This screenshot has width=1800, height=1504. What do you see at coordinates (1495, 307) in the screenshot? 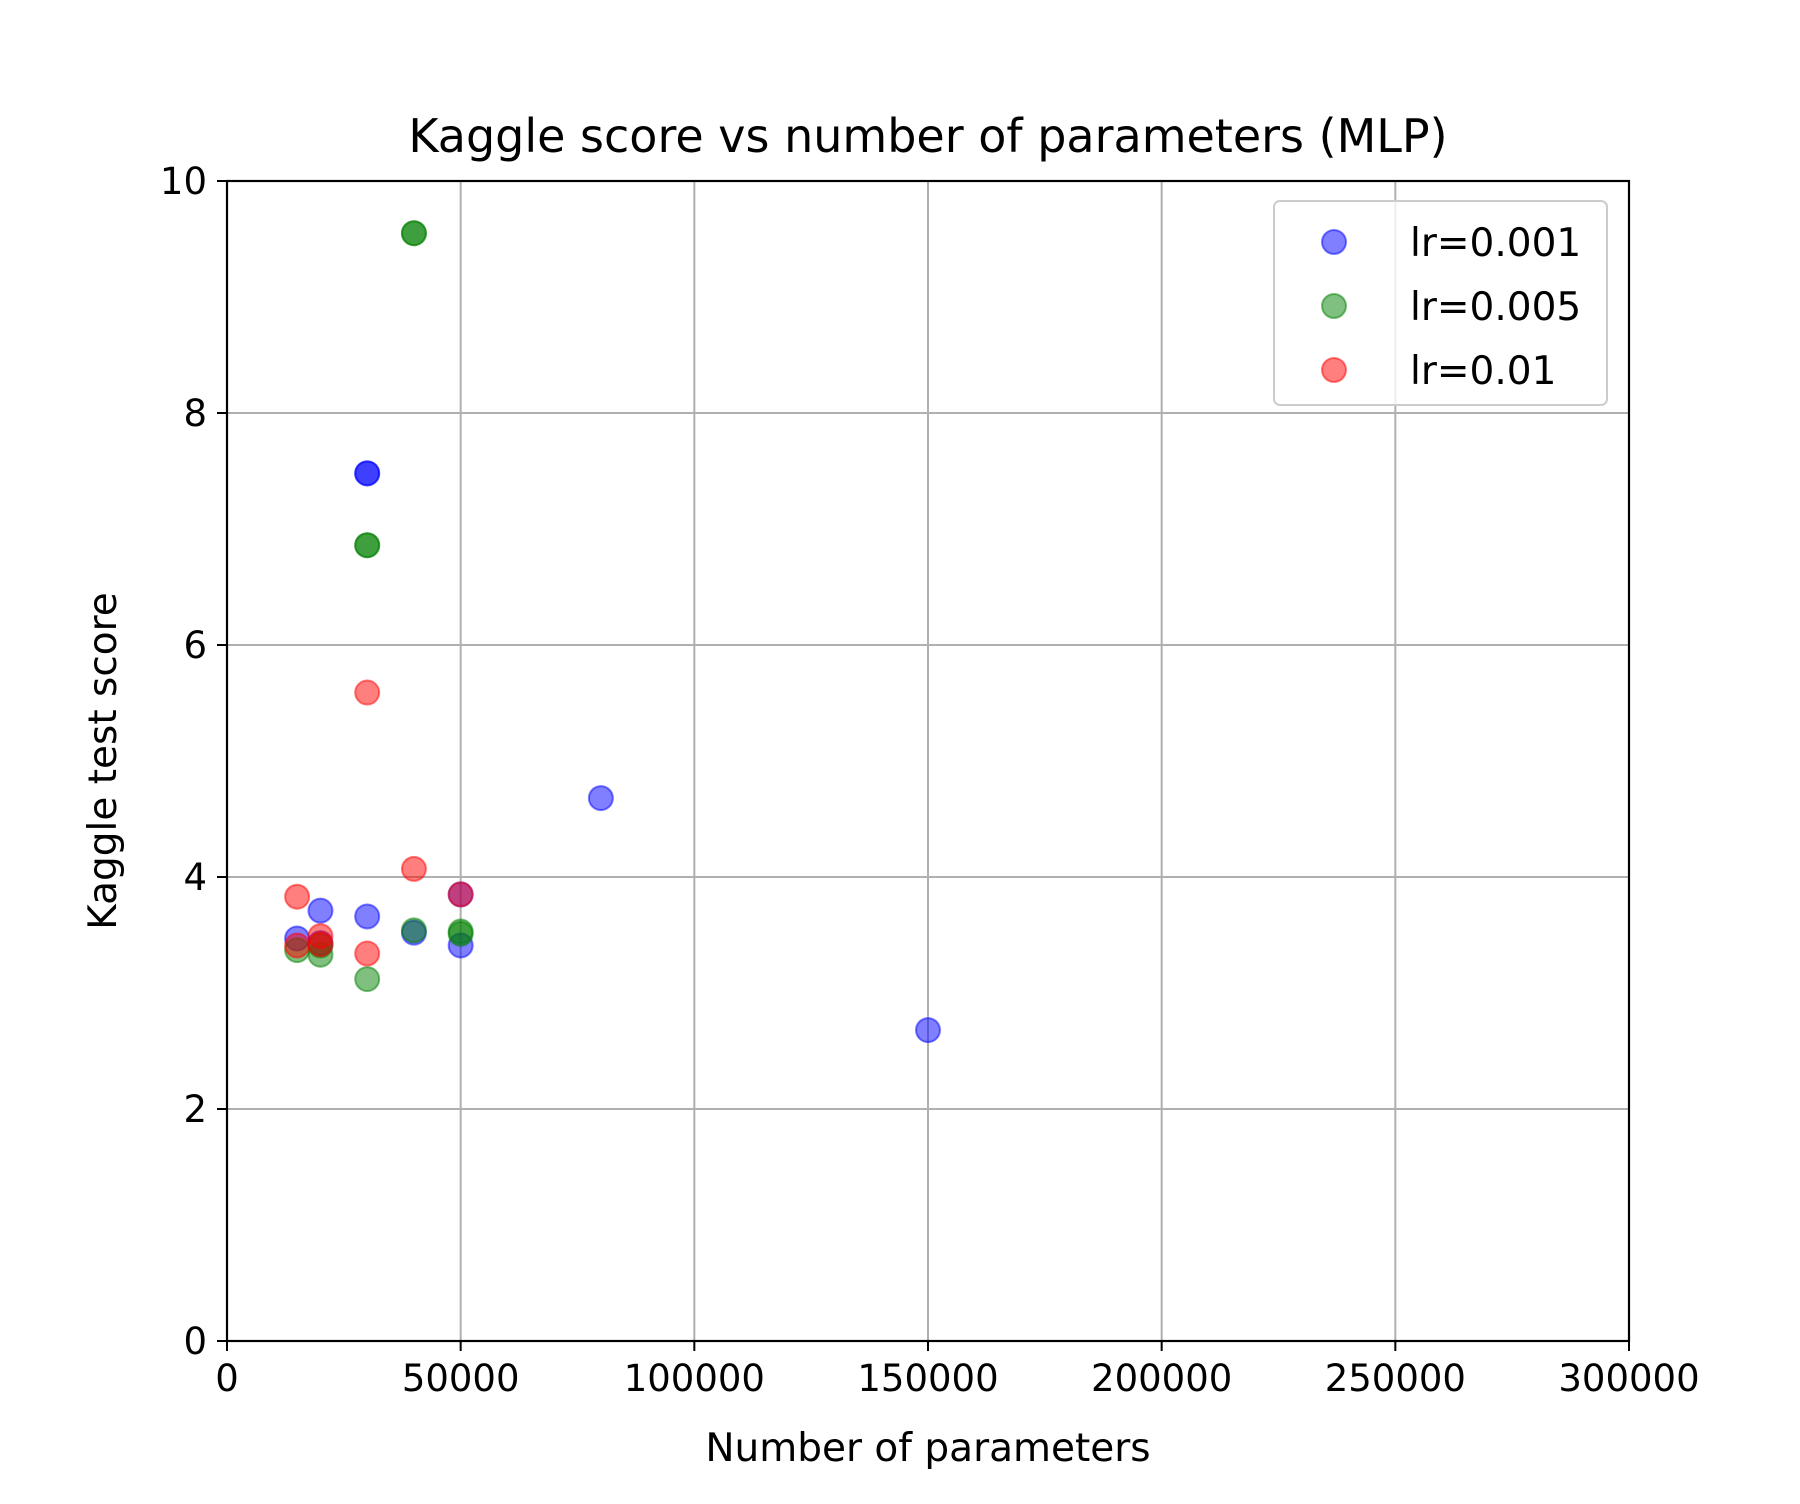
I see `legend-label: lr=0.005` at bounding box center [1495, 307].